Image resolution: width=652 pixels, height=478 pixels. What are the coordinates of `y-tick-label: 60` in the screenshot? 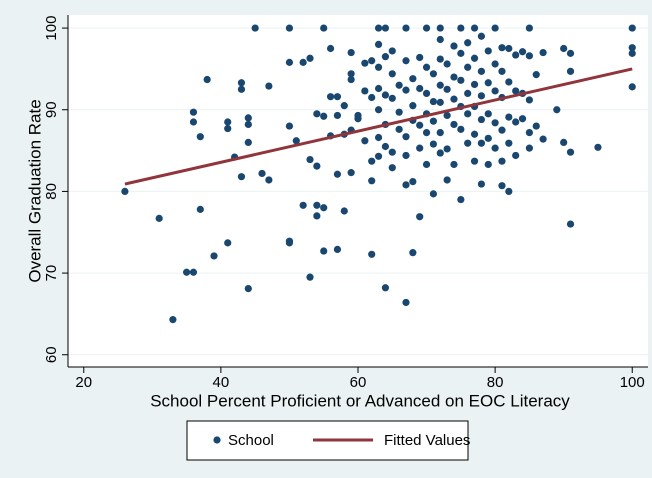 It's located at (51, 354).